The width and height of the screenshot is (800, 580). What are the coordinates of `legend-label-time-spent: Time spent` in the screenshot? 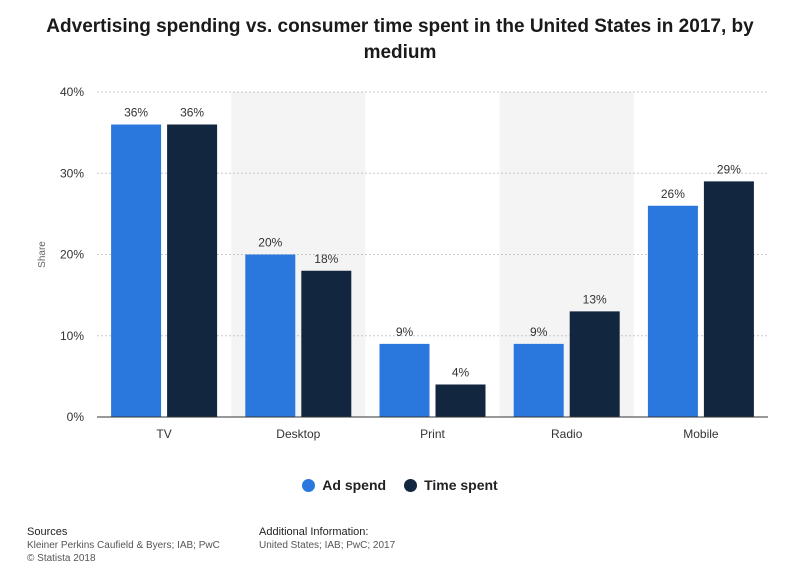 It's located at (461, 485).